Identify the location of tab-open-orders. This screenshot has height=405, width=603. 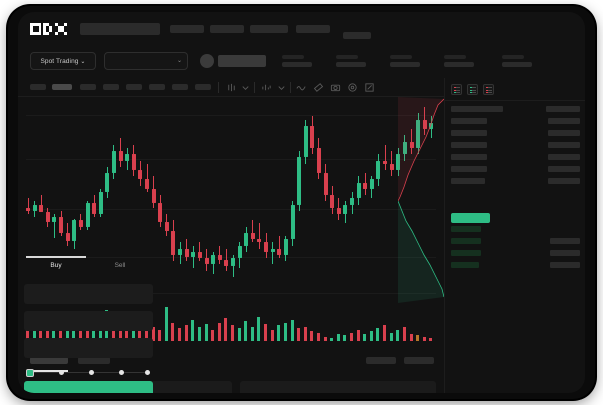
(49, 360).